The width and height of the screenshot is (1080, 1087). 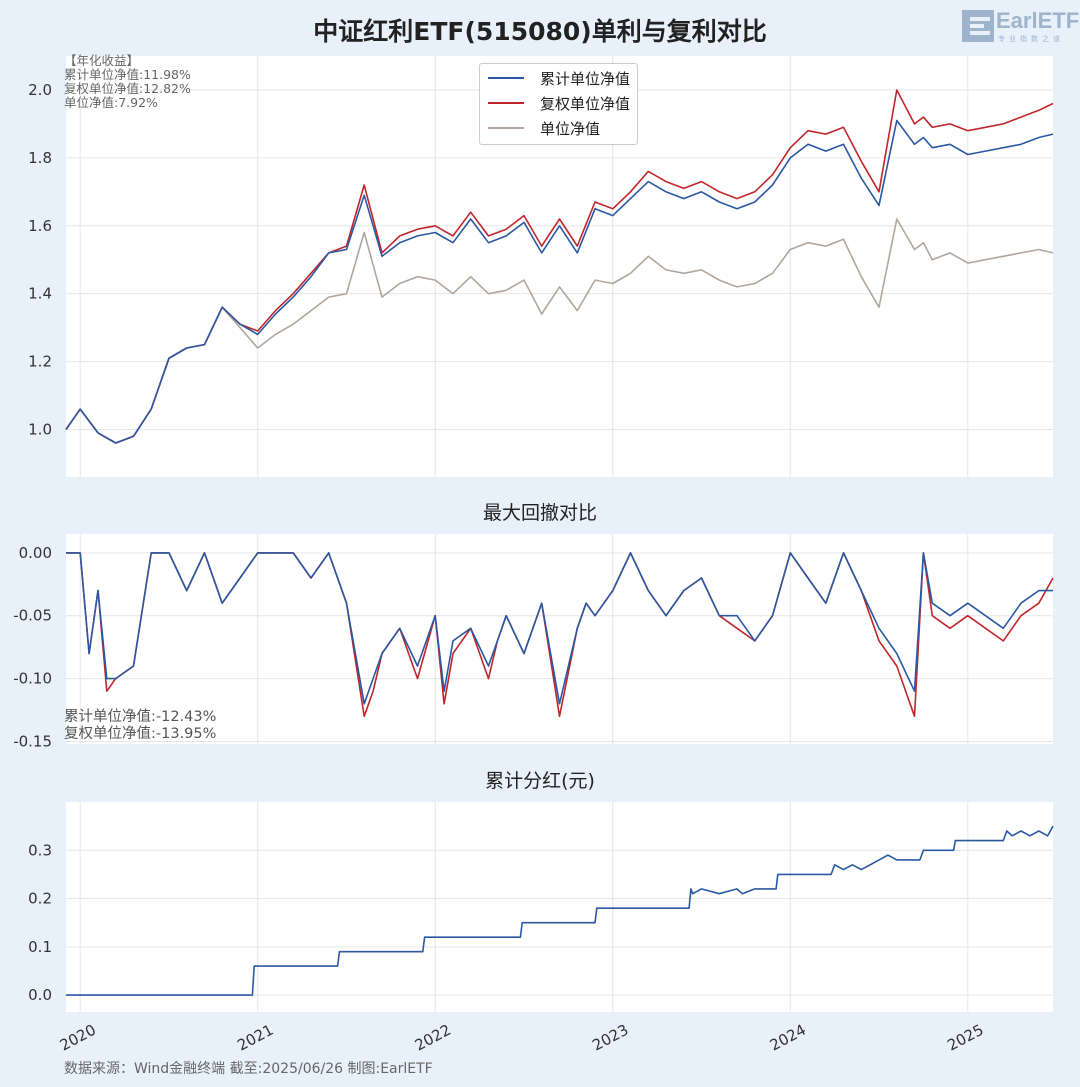 What do you see at coordinates (32, 616) in the screenshot?
I see `y-tick-label: -0.05` at bounding box center [32, 616].